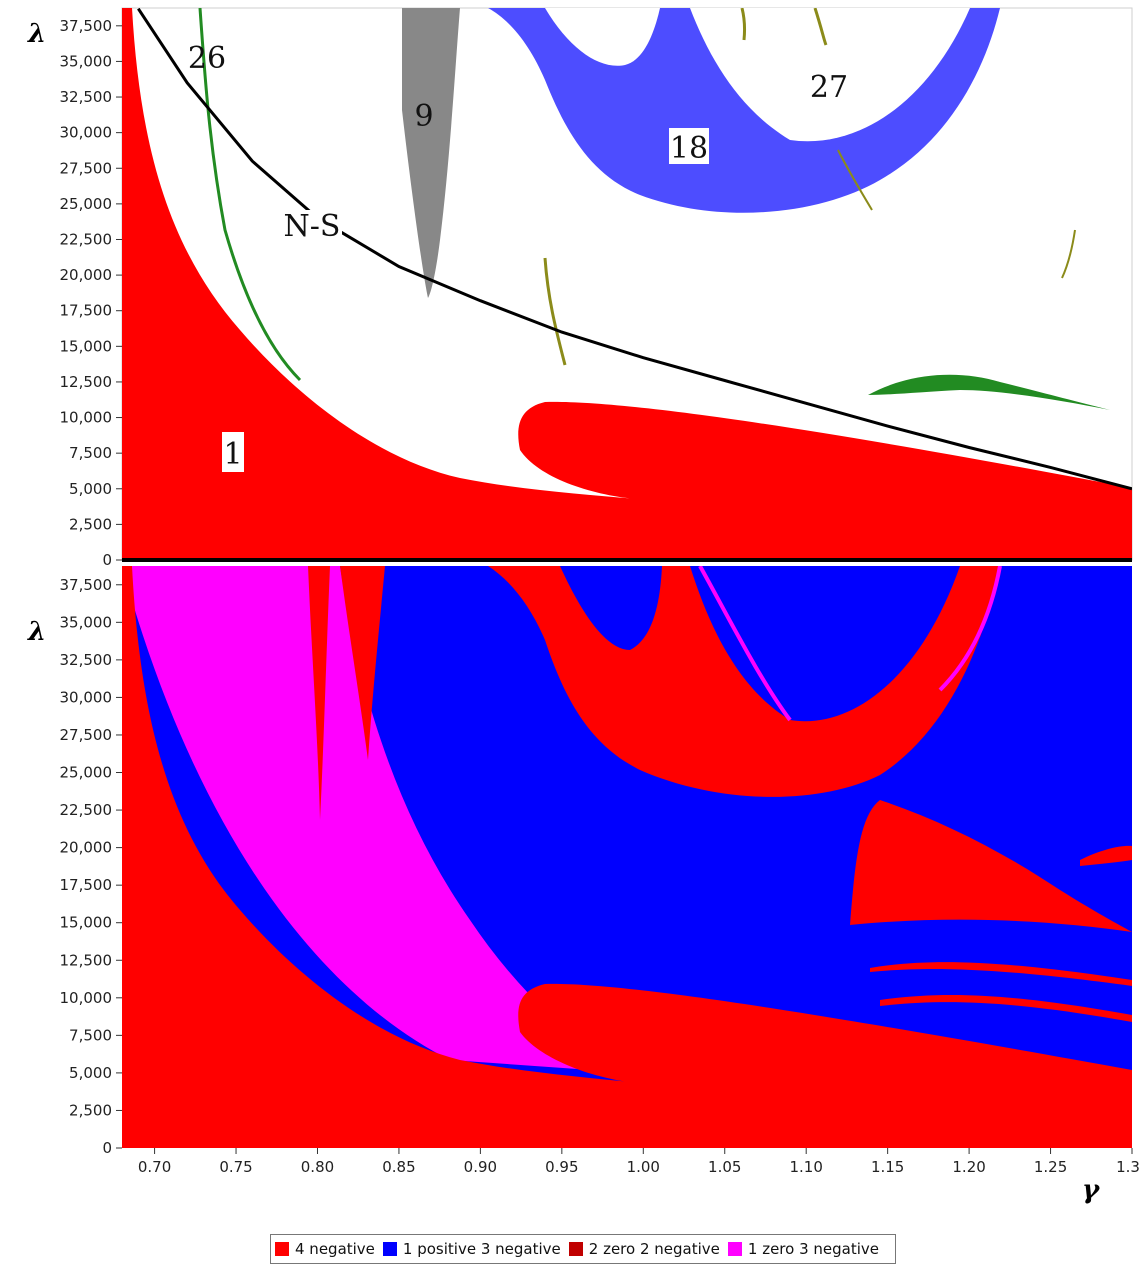 Image resolution: width=1147 pixels, height=1264 pixels. I want to click on top-y-axis-label: λ, so click(36, 34).